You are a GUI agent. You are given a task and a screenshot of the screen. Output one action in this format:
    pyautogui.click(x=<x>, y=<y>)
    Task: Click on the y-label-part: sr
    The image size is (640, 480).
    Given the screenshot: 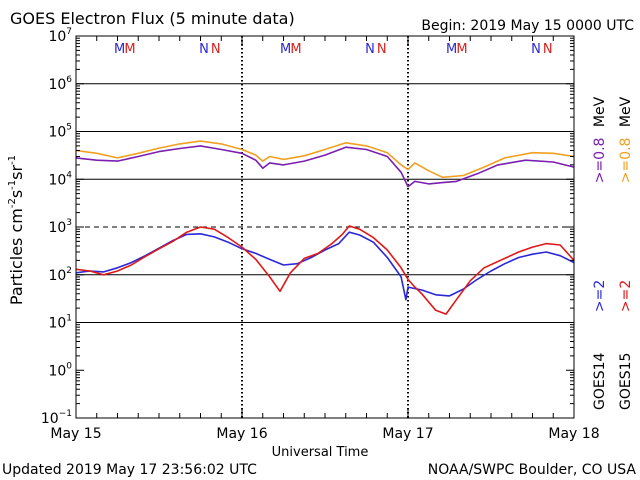 What is the action you would take?
    pyautogui.click(x=16, y=172)
    